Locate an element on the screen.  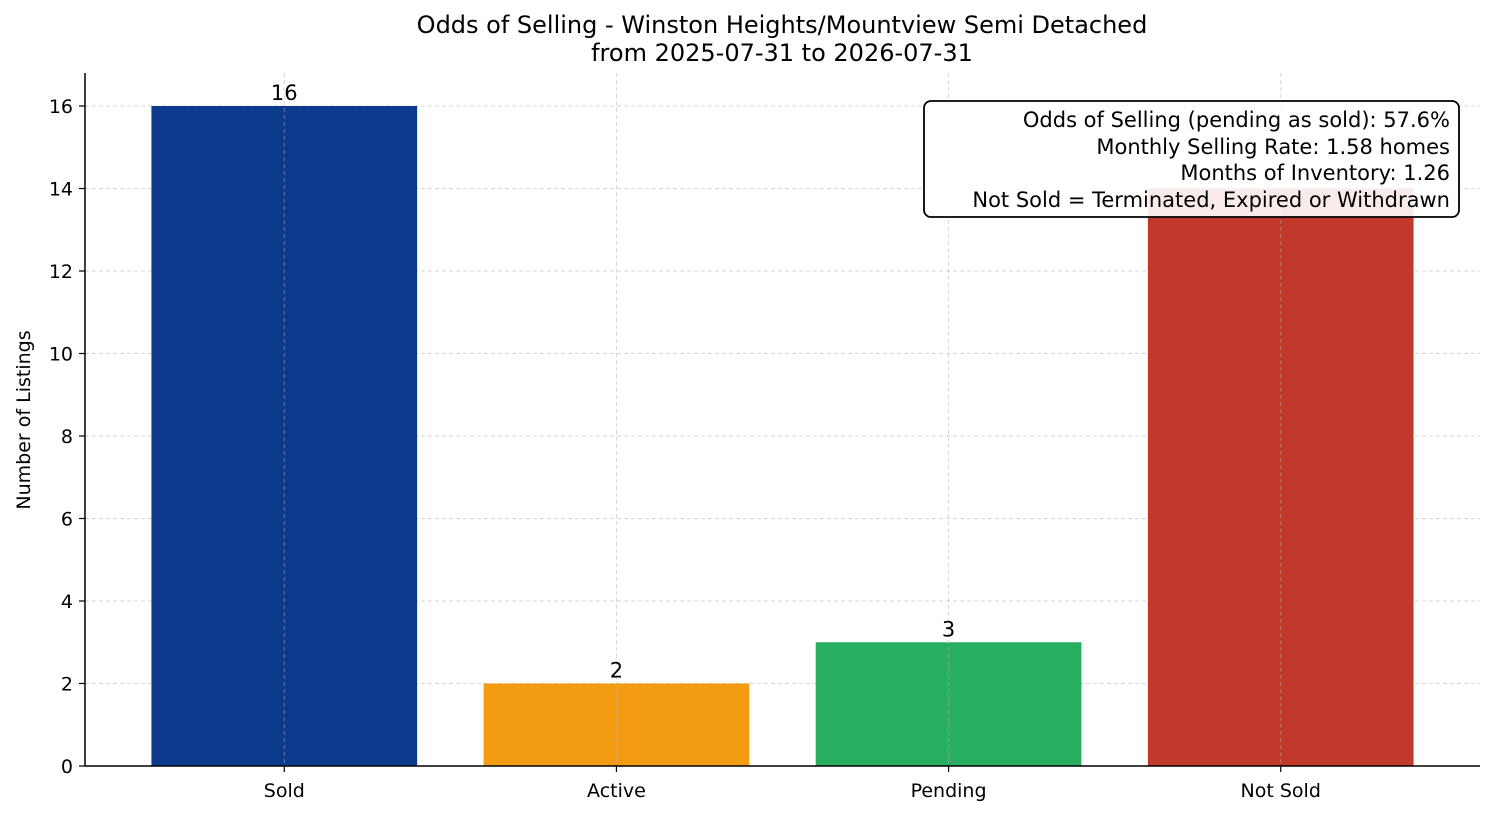
bar-value-label: 2 is located at coordinates (616, 671).